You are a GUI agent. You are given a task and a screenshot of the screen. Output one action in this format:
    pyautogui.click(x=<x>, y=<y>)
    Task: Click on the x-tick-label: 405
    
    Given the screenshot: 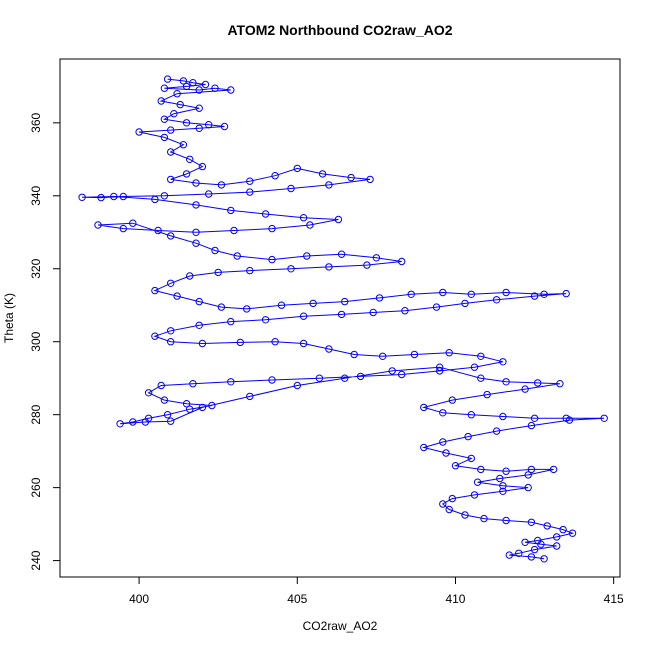 What is the action you would take?
    pyautogui.click(x=297, y=599)
    